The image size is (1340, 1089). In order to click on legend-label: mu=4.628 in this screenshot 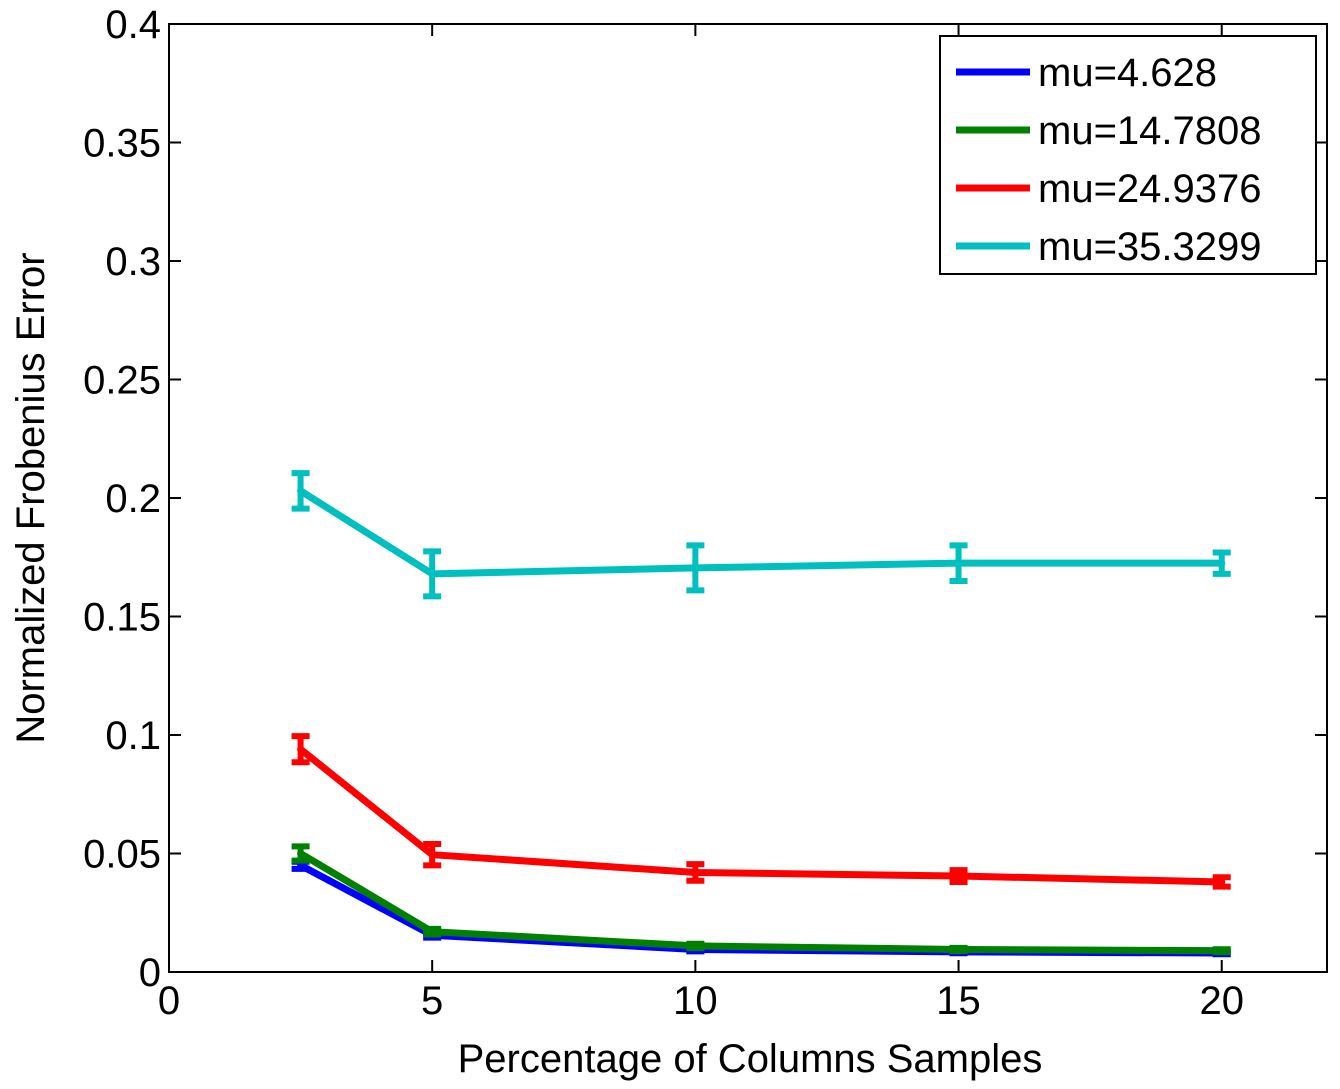, I will do `click(1127, 73)`.